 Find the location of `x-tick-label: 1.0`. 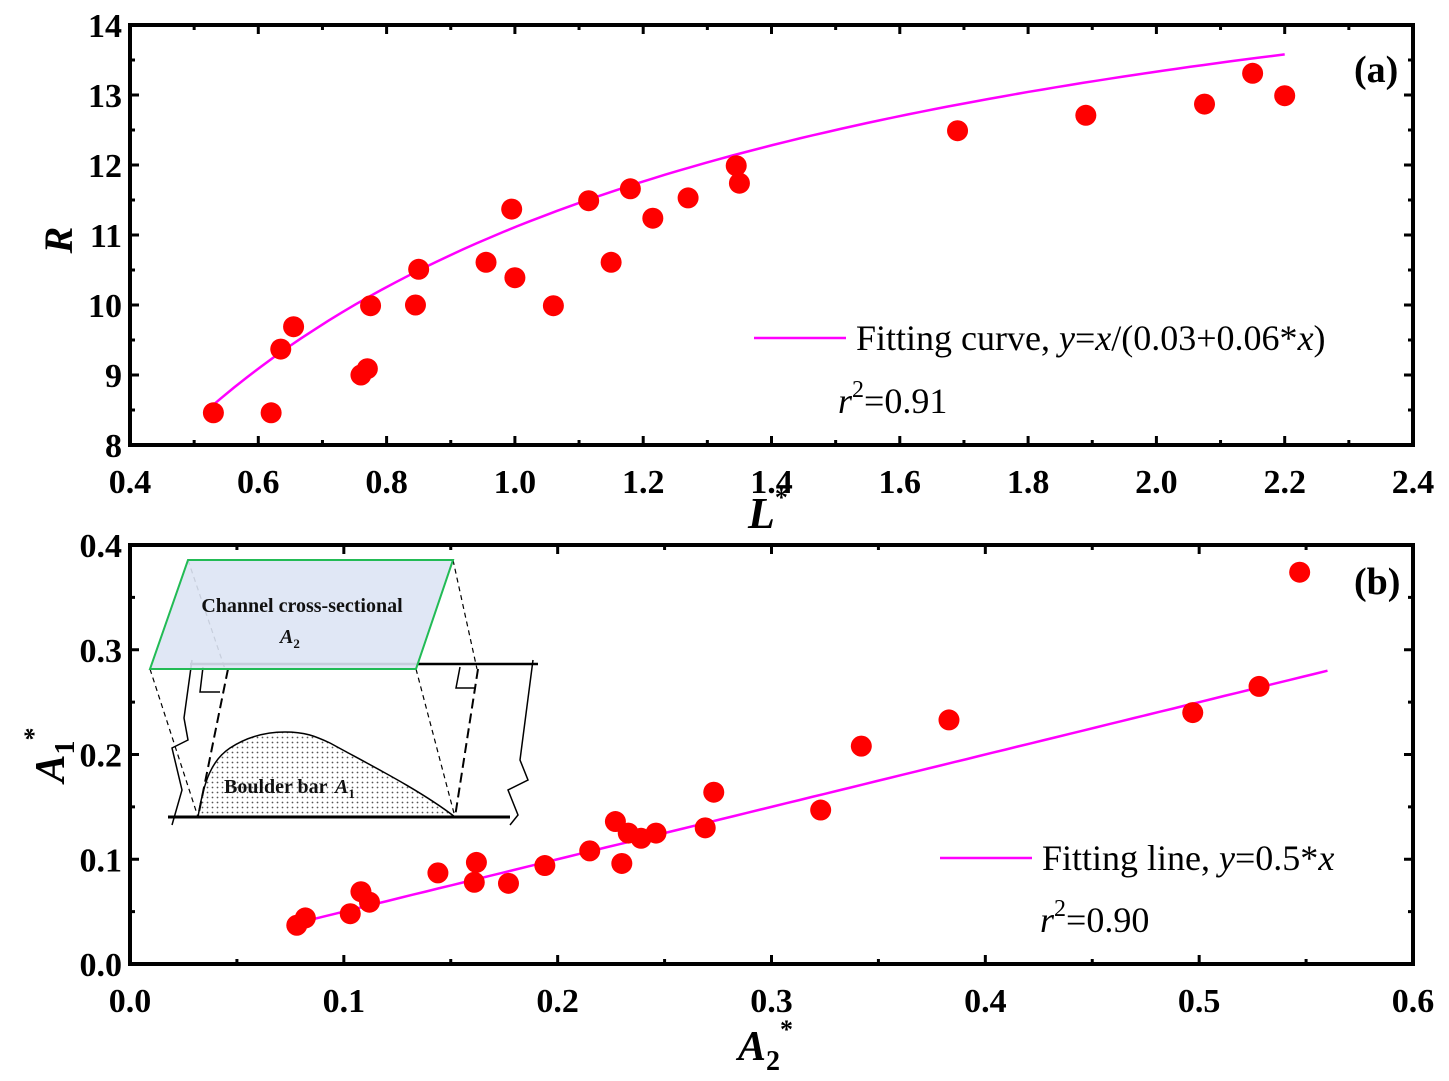

x-tick-label: 1.0 is located at coordinates (515, 482).